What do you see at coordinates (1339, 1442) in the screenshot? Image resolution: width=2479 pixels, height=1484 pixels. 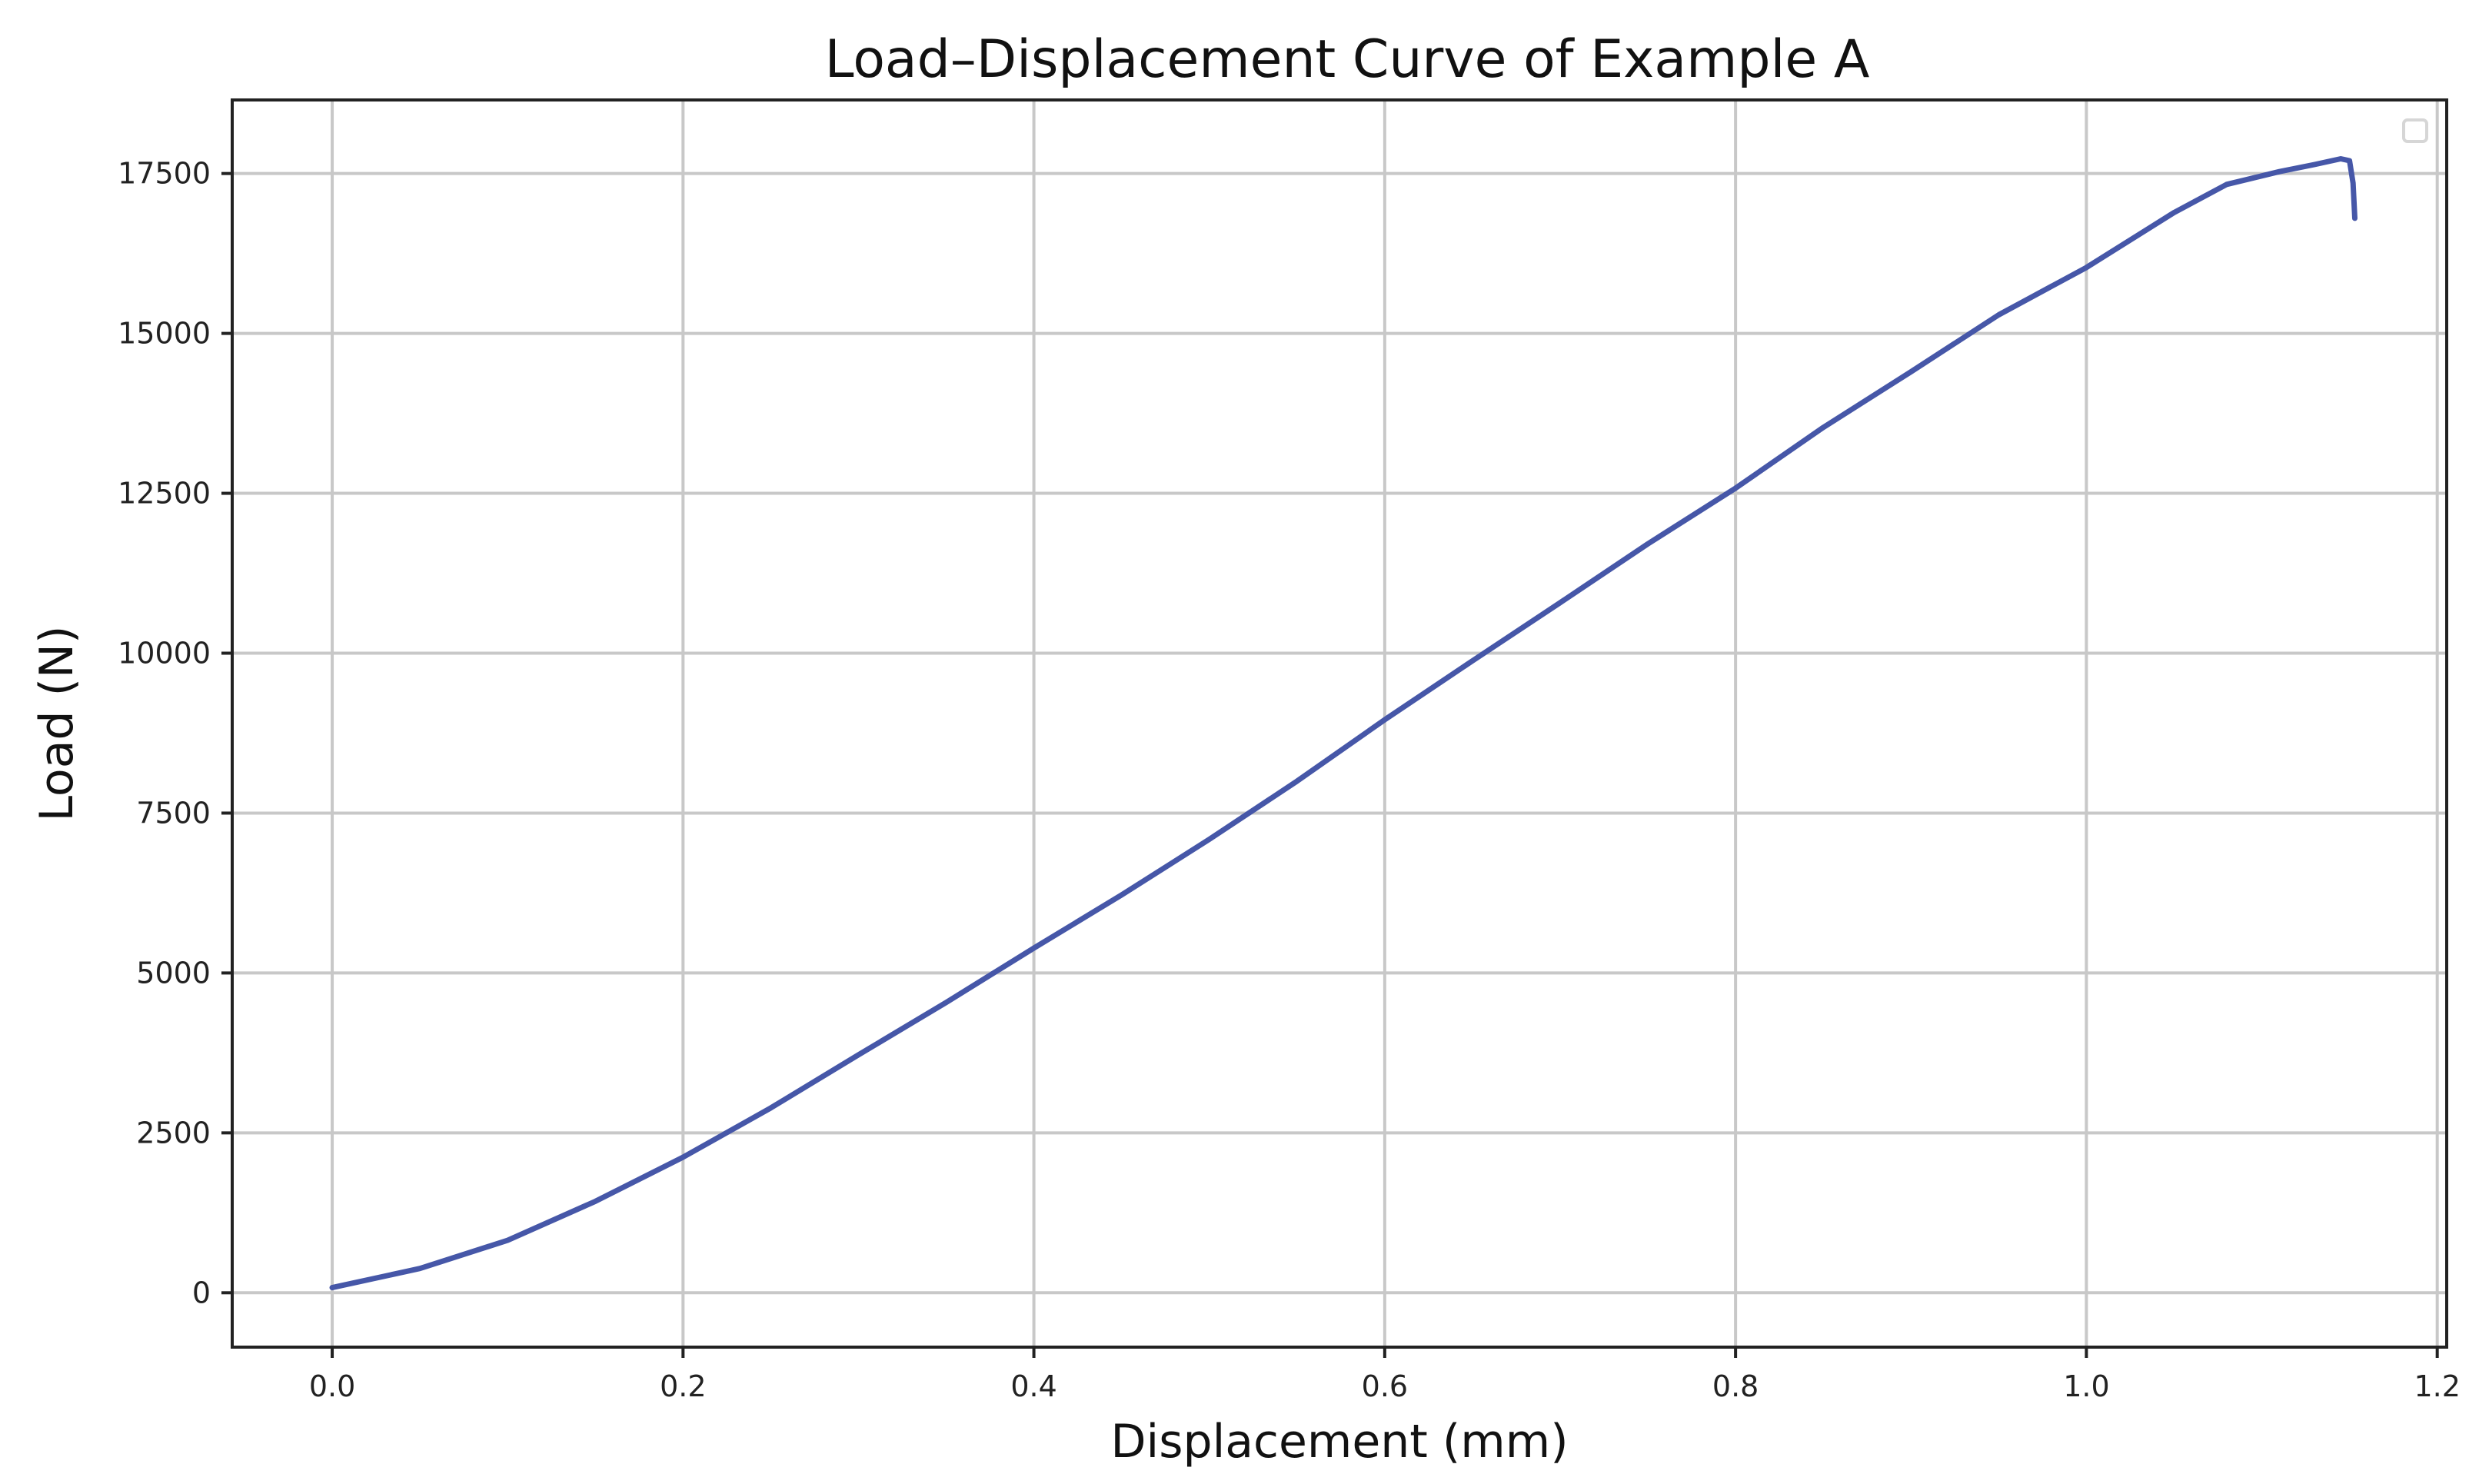 I see `x-axis-title: Displacement (mm)` at bounding box center [1339, 1442].